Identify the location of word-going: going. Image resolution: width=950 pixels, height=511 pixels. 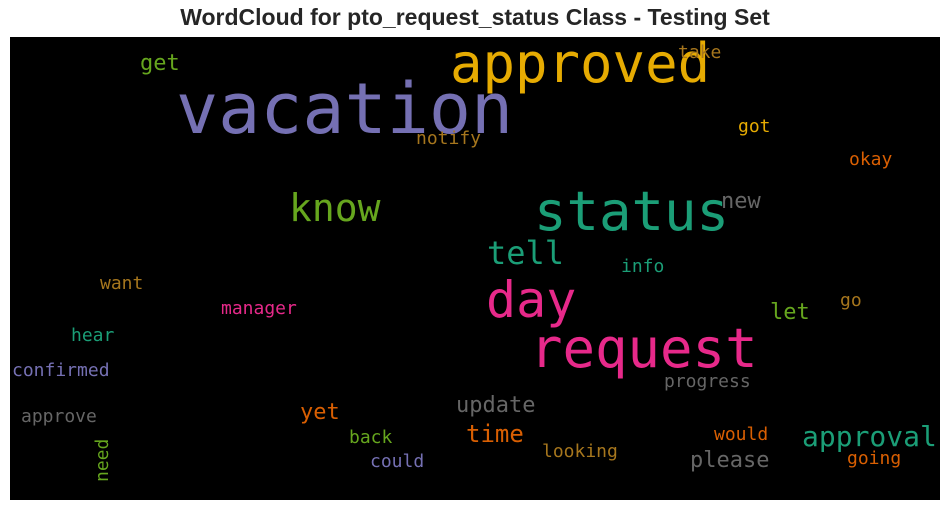
(874, 458).